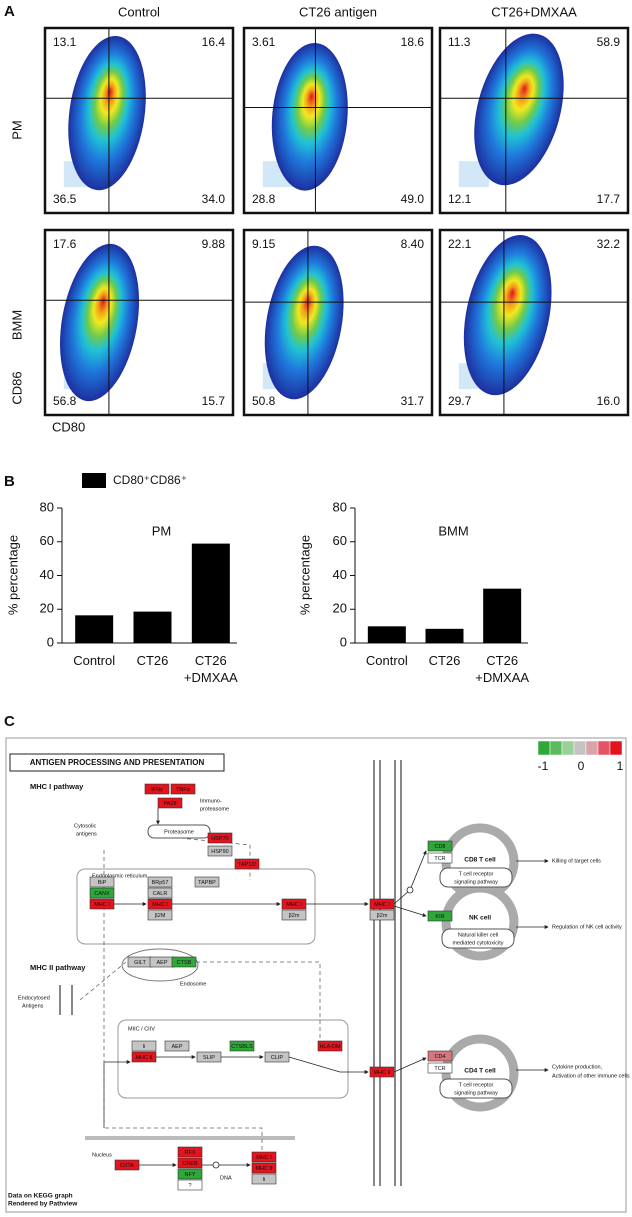 This screenshot has width=632, height=1217. I want to click on y-axis-label: CD86, so click(16, 387).